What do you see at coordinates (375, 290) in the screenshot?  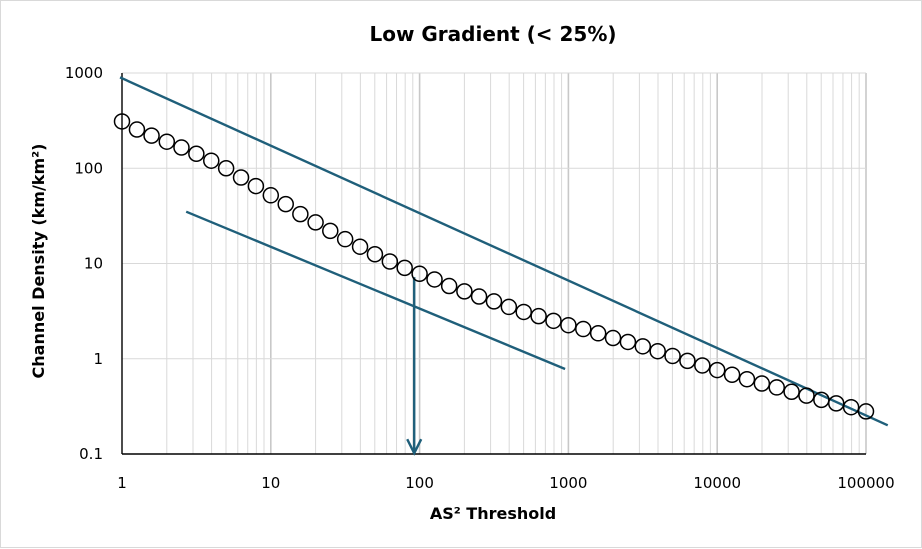 I see `trend-line` at bounding box center [375, 290].